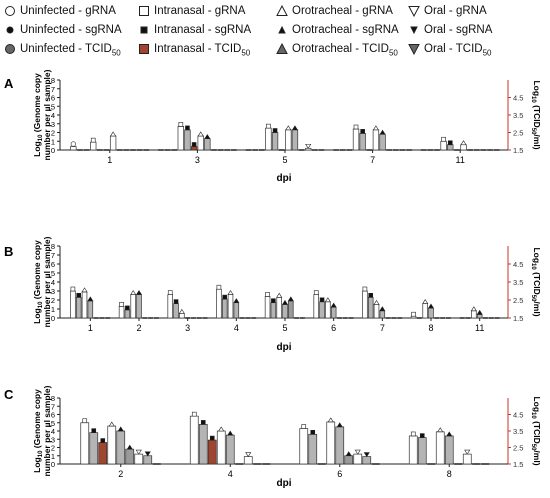 The image size is (550, 498). Describe the element at coordinates (9, 394) in the screenshot. I see `panel-letter: C` at that location.